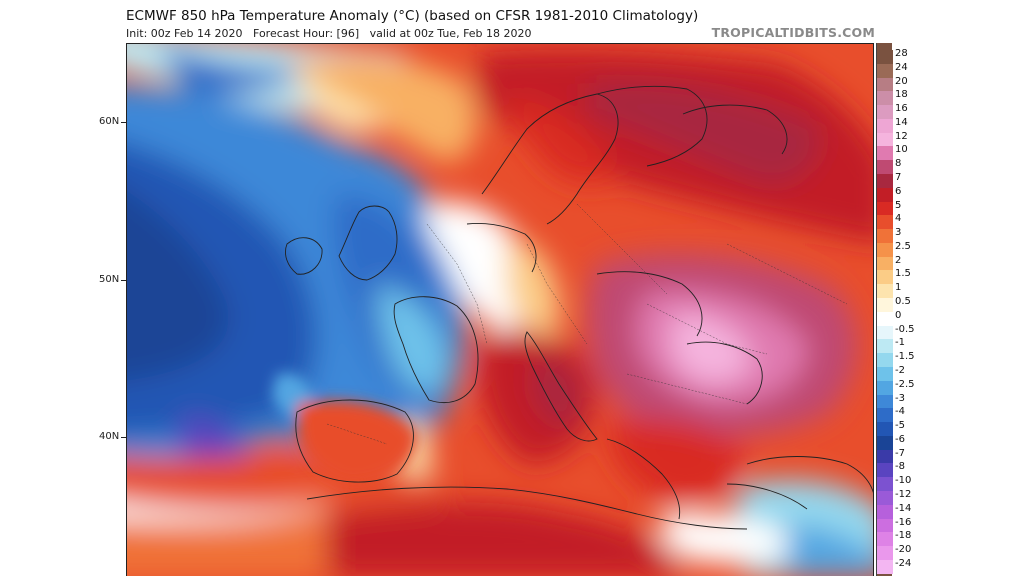 The width and height of the screenshot is (1024, 576). I want to click on colorbar-label: -6, so click(900, 439).